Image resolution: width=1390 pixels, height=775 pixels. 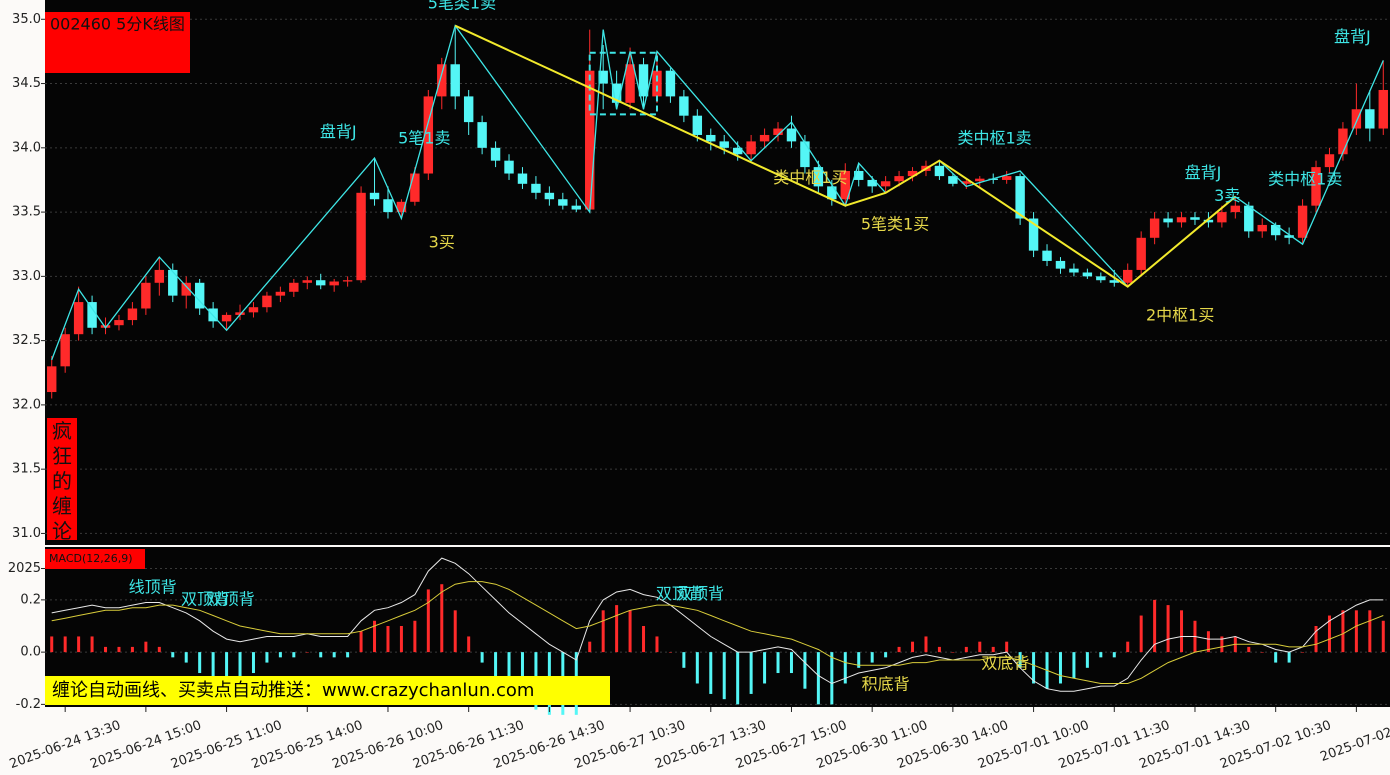 What do you see at coordinates (26, 212) in the screenshot?
I see `y-tick-label: 33.5` at bounding box center [26, 212].